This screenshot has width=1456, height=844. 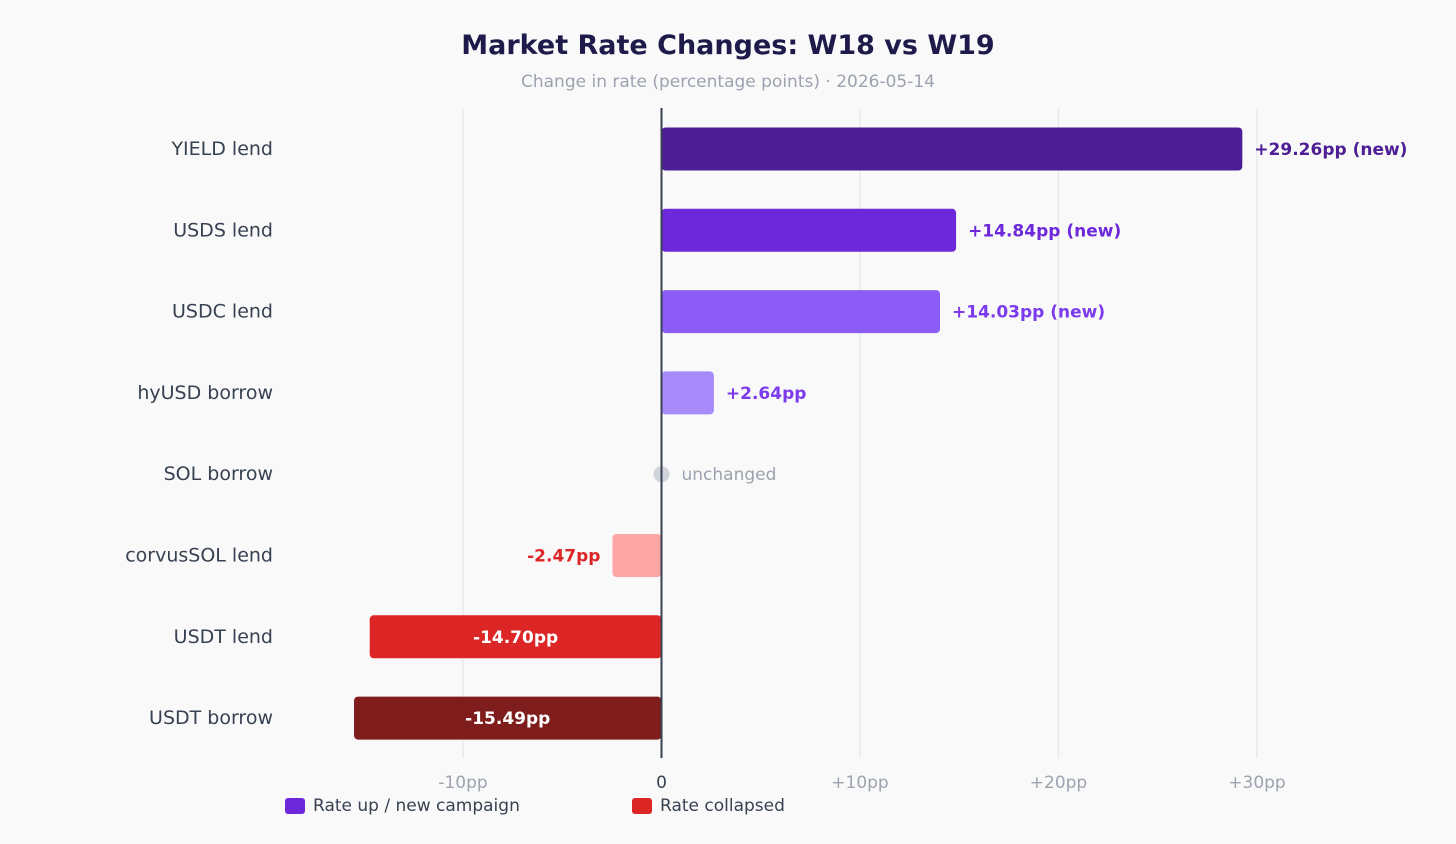 I want to click on legend-swatch-collapsed, so click(x=642, y=806).